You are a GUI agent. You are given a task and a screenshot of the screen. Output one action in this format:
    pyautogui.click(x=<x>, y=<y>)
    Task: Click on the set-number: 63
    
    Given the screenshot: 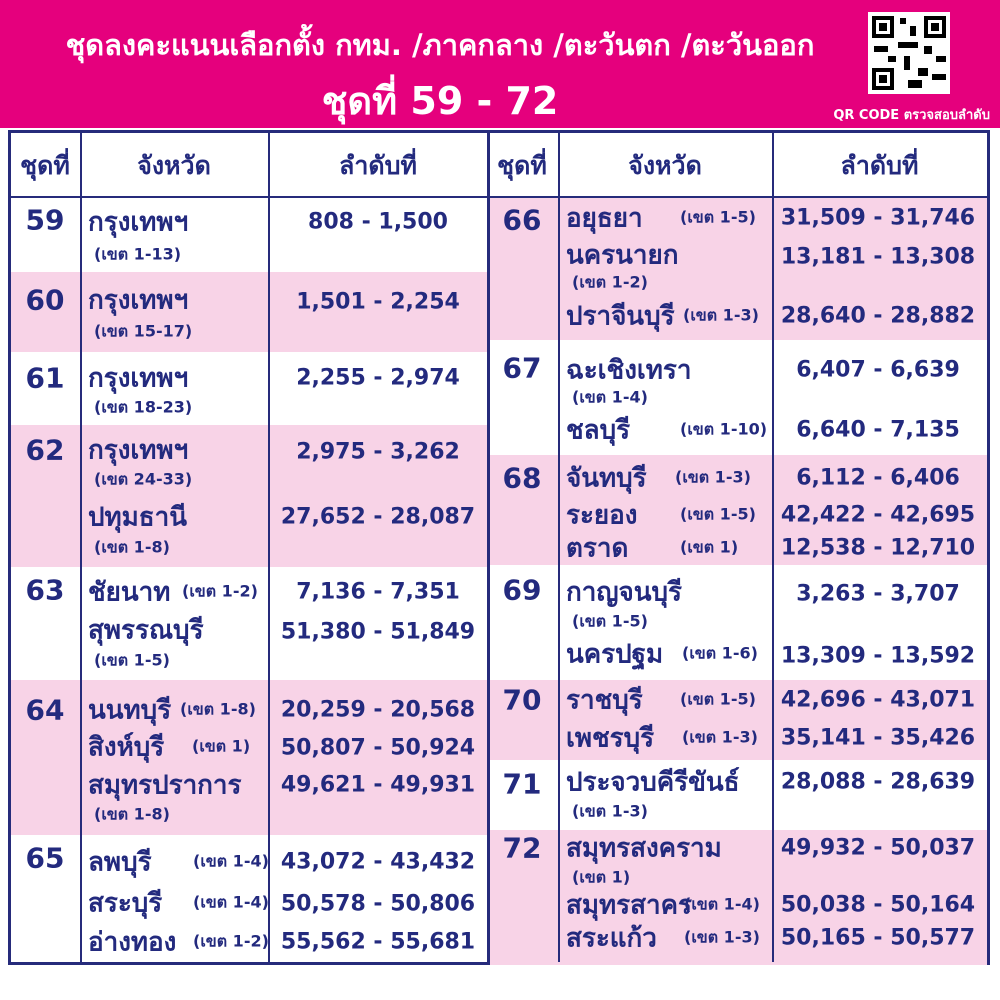 What is the action you would take?
    pyautogui.click(x=45, y=590)
    